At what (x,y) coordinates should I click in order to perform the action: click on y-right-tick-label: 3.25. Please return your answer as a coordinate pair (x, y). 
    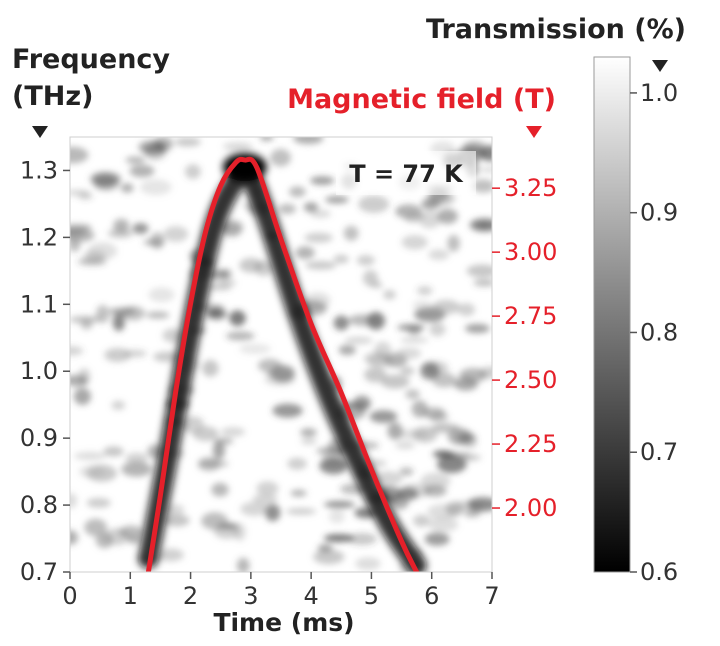
    Looking at the image, I should click on (530, 188).